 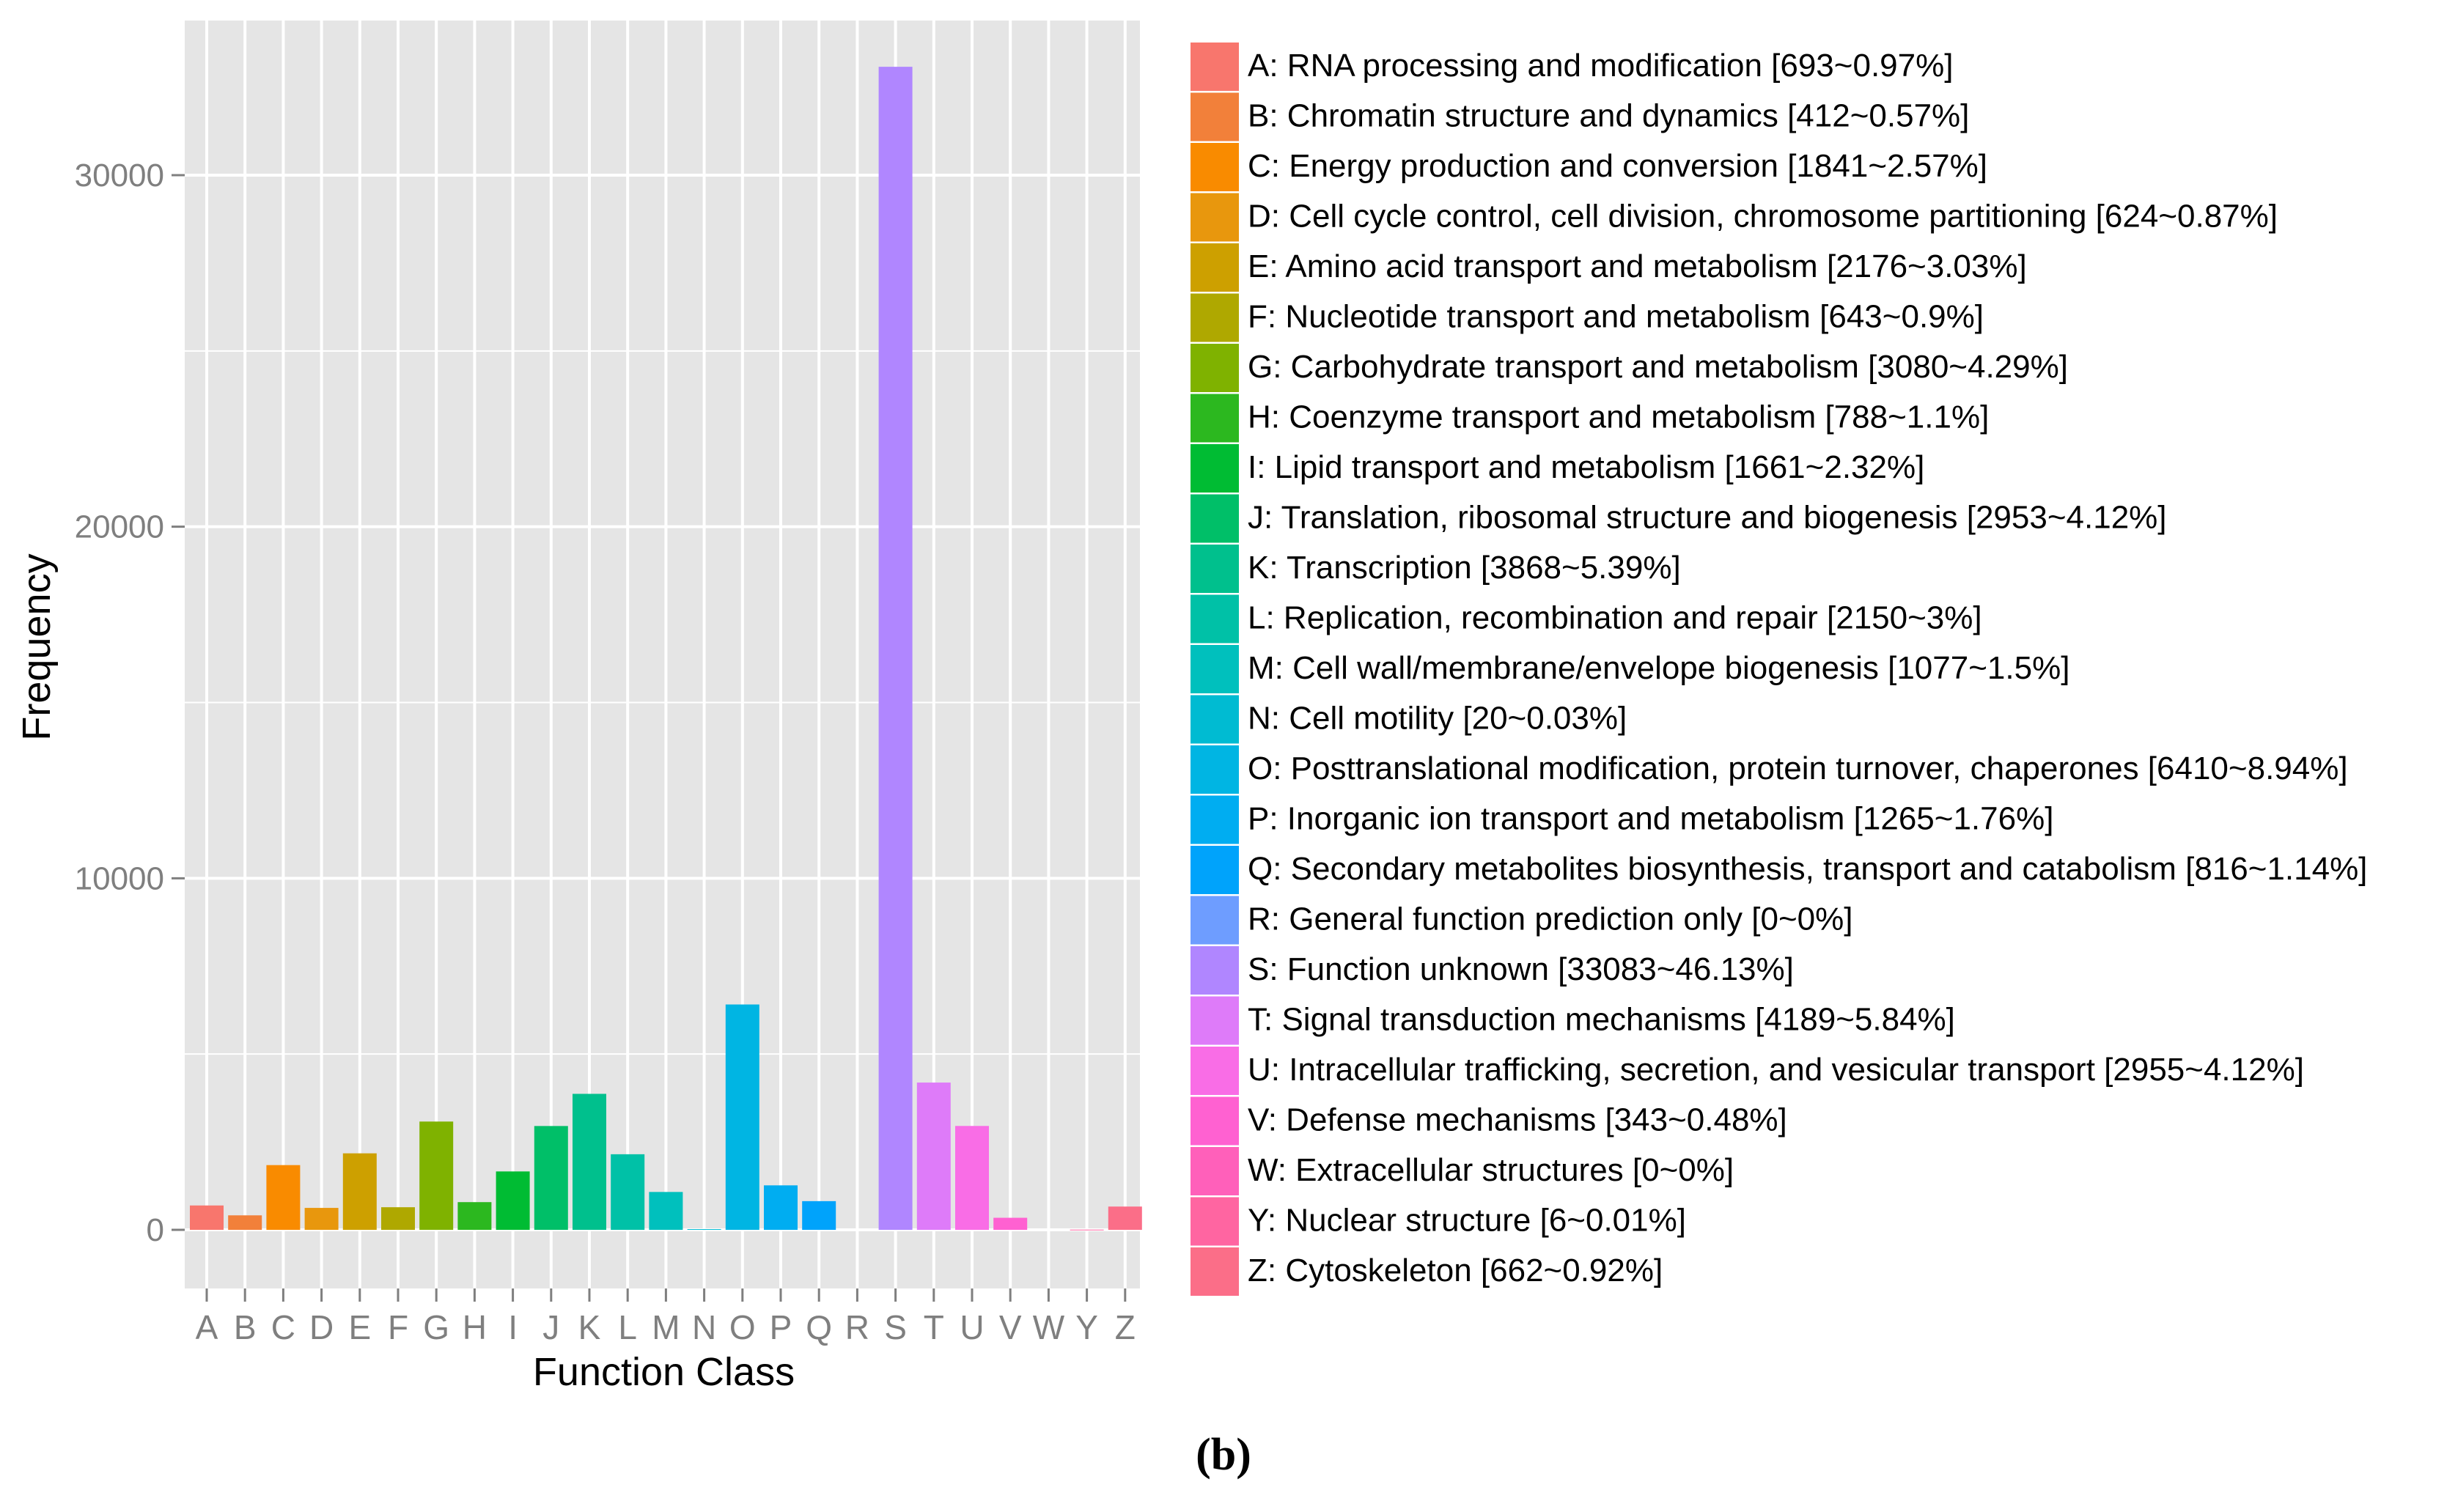 What do you see at coordinates (819, 1215) in the screenshot?
I see `bar-Q` at bounding box center [819, 1215].